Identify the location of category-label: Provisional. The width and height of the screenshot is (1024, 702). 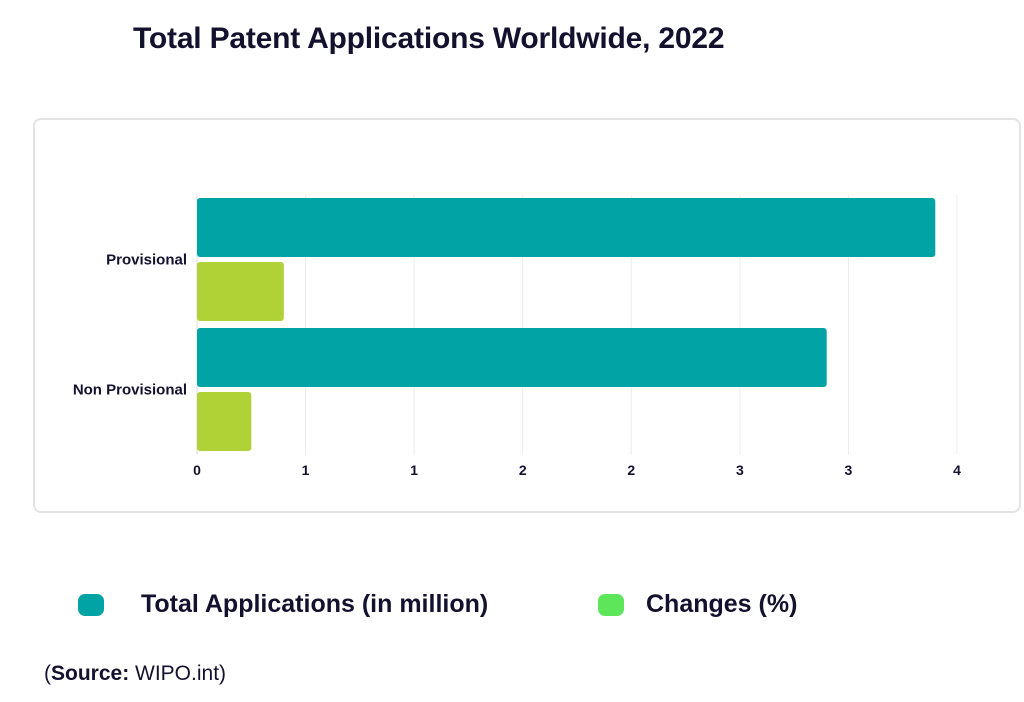
(146, 260).